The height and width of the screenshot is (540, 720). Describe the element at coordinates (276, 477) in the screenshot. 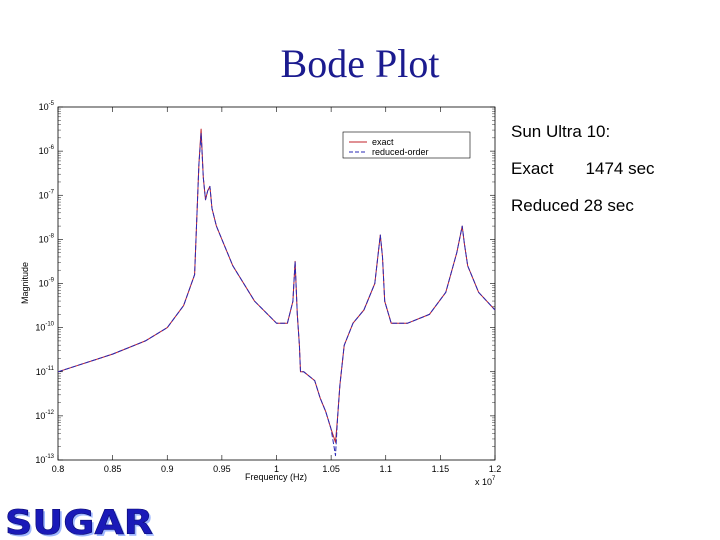

I see `x-axis-label: Frequency (Hz)` at that location.